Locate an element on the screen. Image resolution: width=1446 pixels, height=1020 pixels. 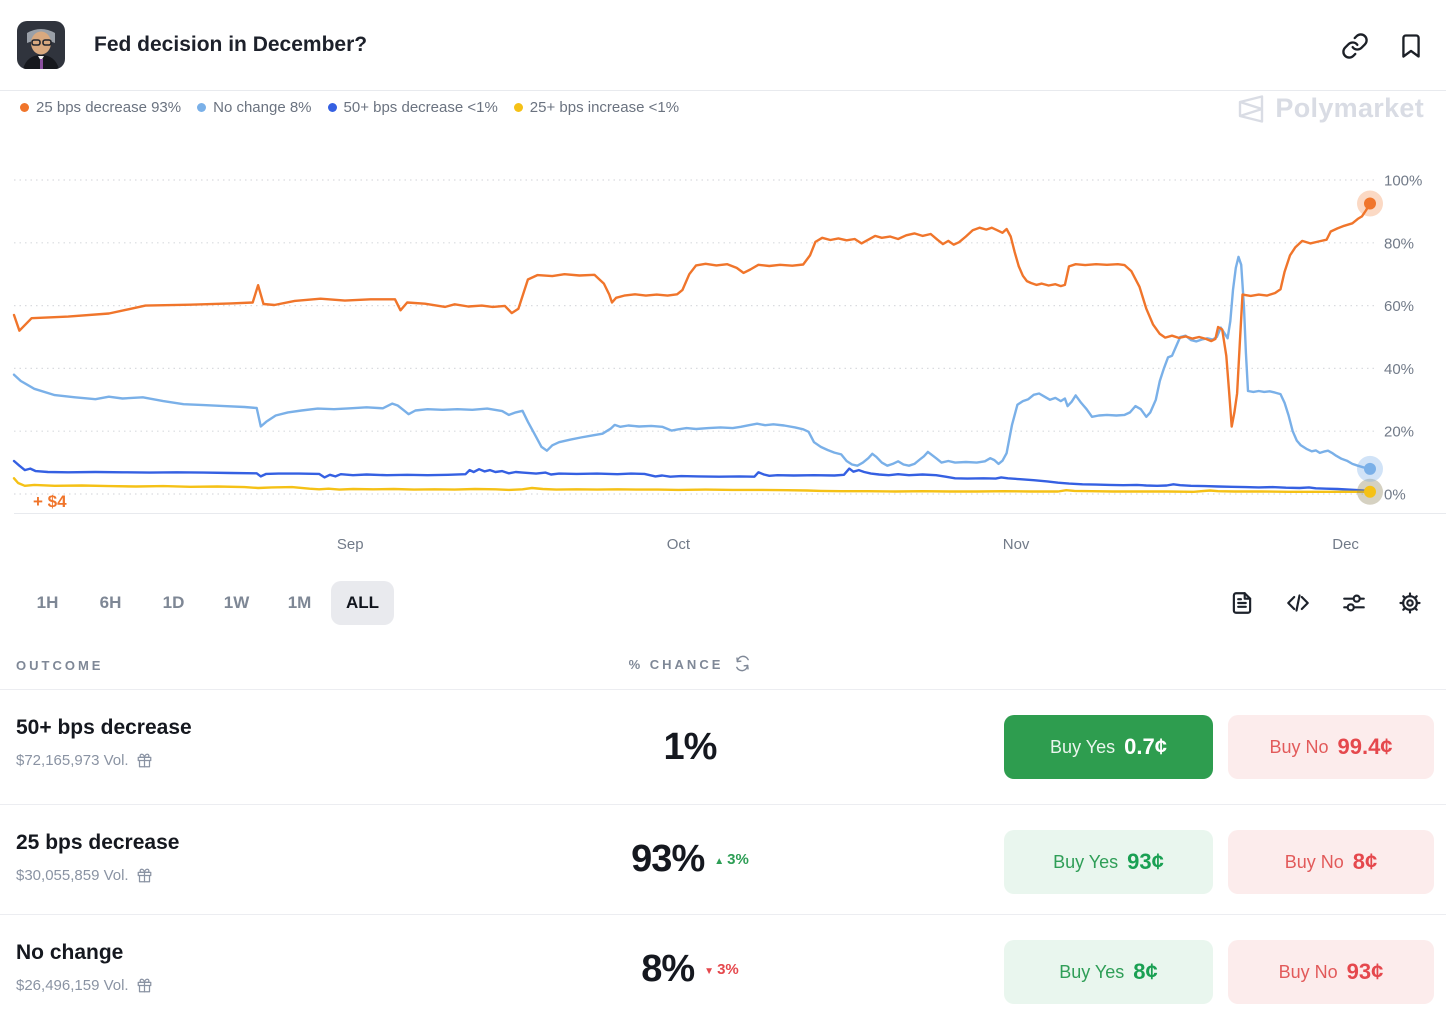
legend-dot-orange is located at coordinates (24, 107).